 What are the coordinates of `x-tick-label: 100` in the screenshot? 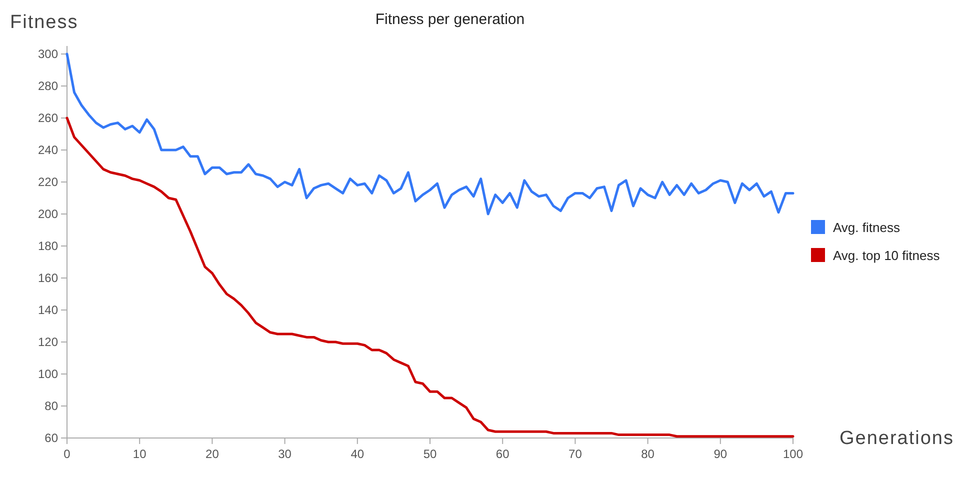 It's located at (793, 454).